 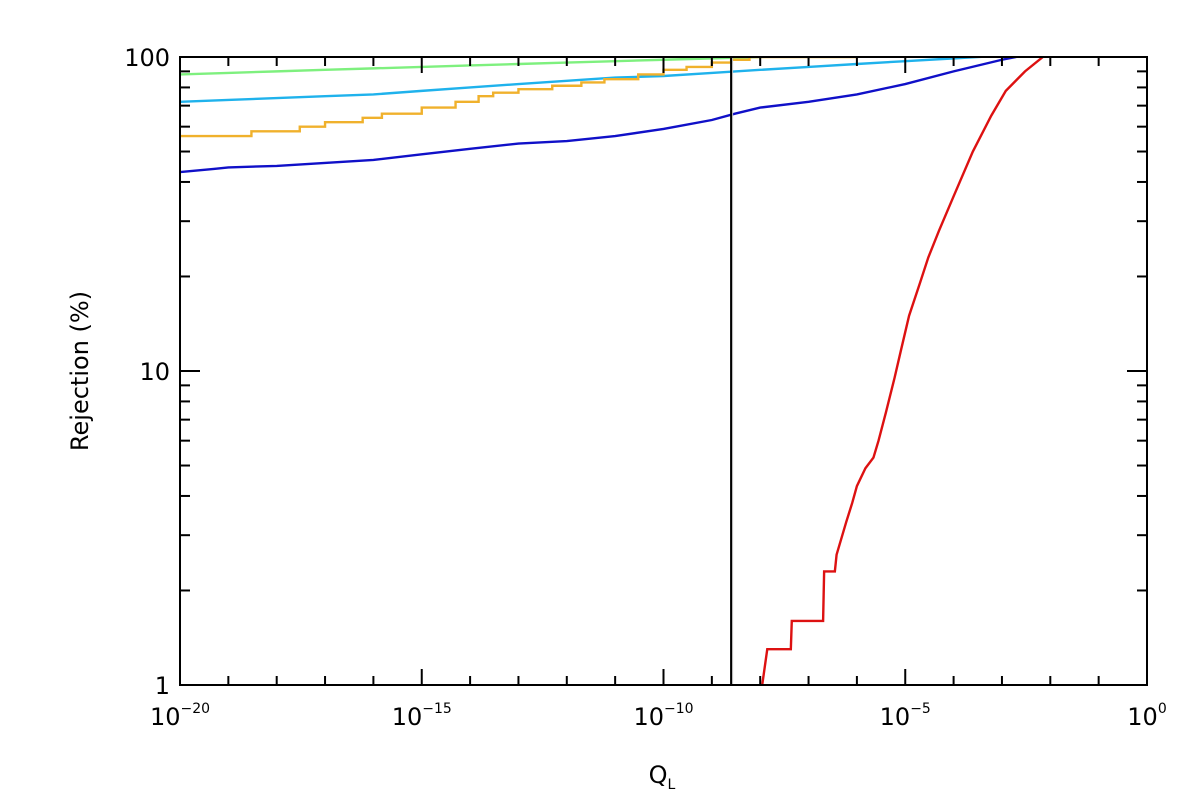 What do you see at coordinates (422, 716) in the screenshot?
I see `x-tick-label: 10⁻¹⁵` at bounding box center [422, 716].